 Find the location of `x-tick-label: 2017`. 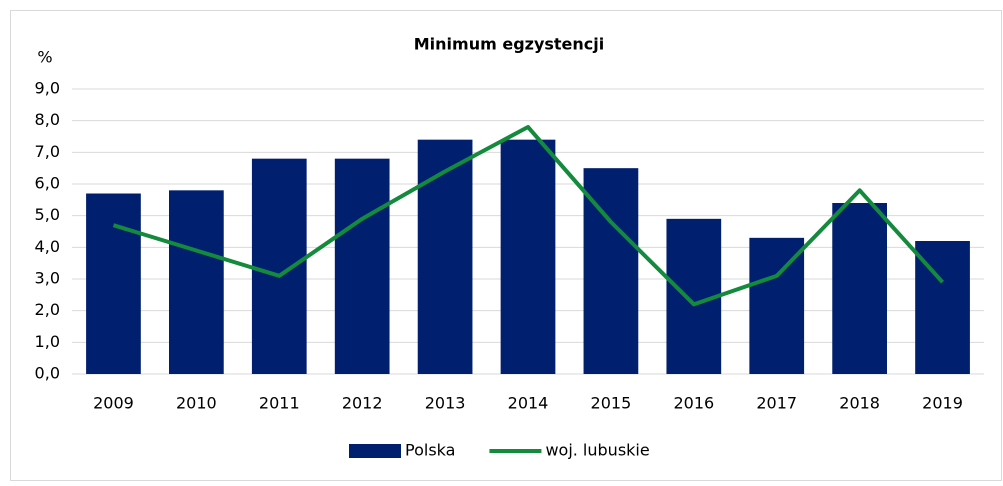

x-tick-label: 2017 is located at coordinates (776, 403).